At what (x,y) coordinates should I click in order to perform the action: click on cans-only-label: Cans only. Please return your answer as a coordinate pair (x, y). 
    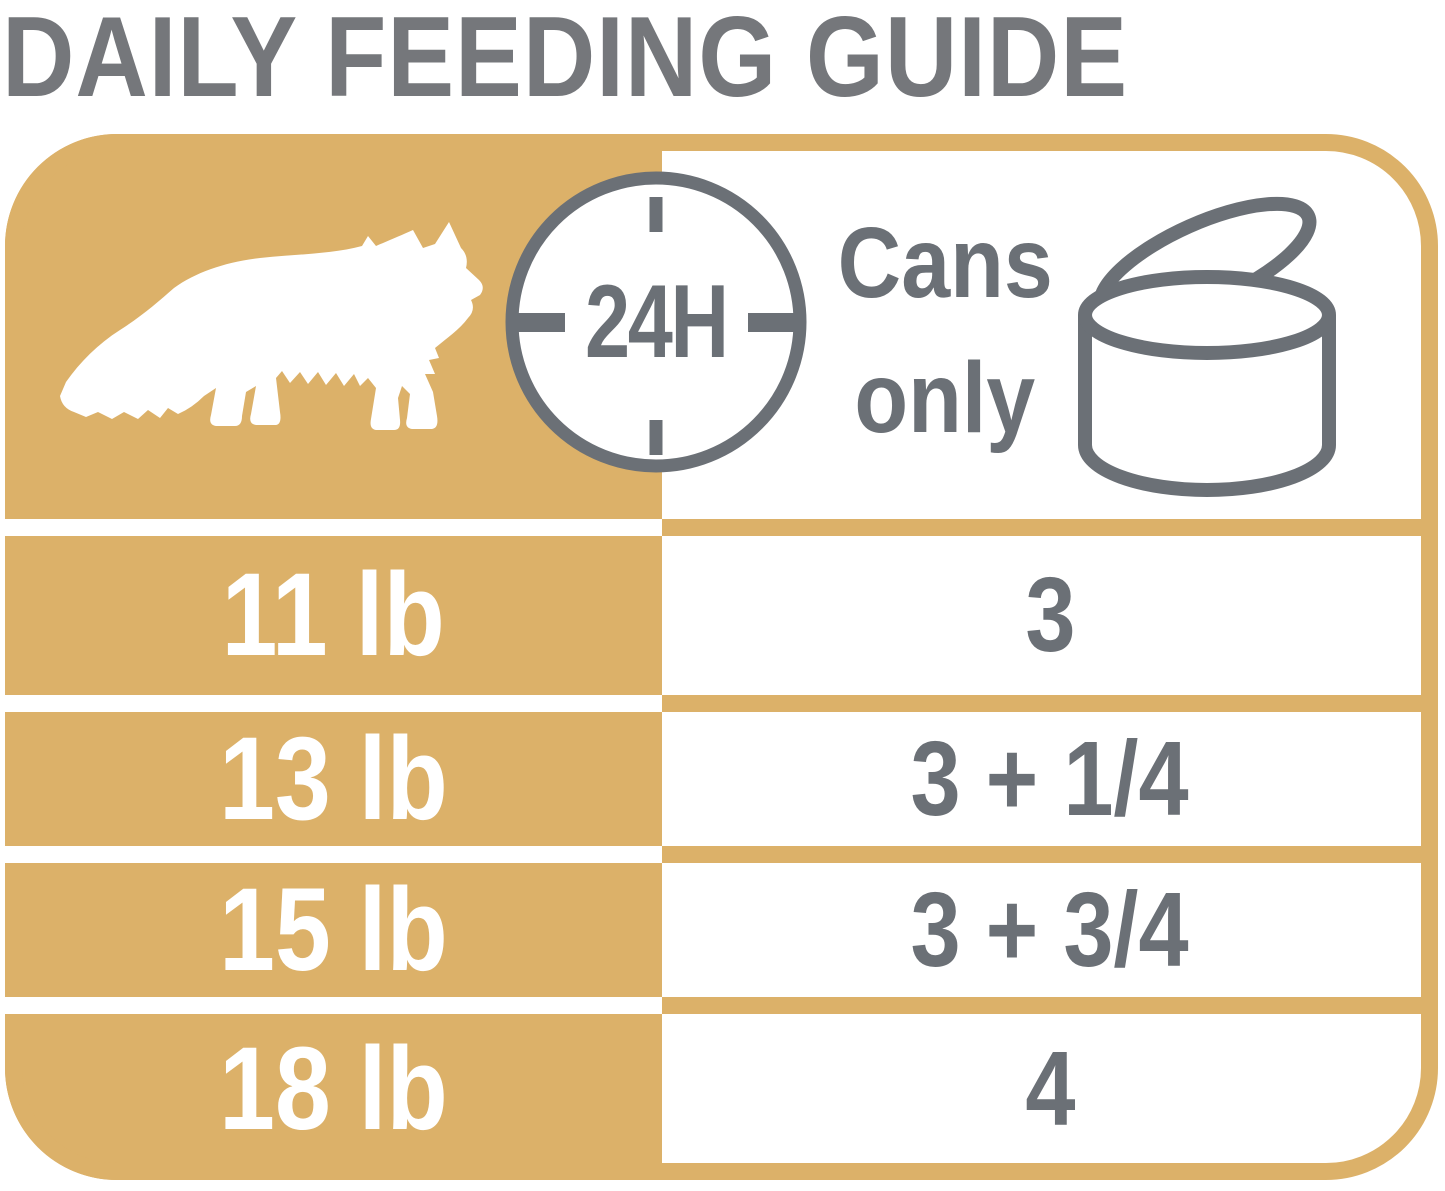
    Looking at the image, I should click on (945, 331).